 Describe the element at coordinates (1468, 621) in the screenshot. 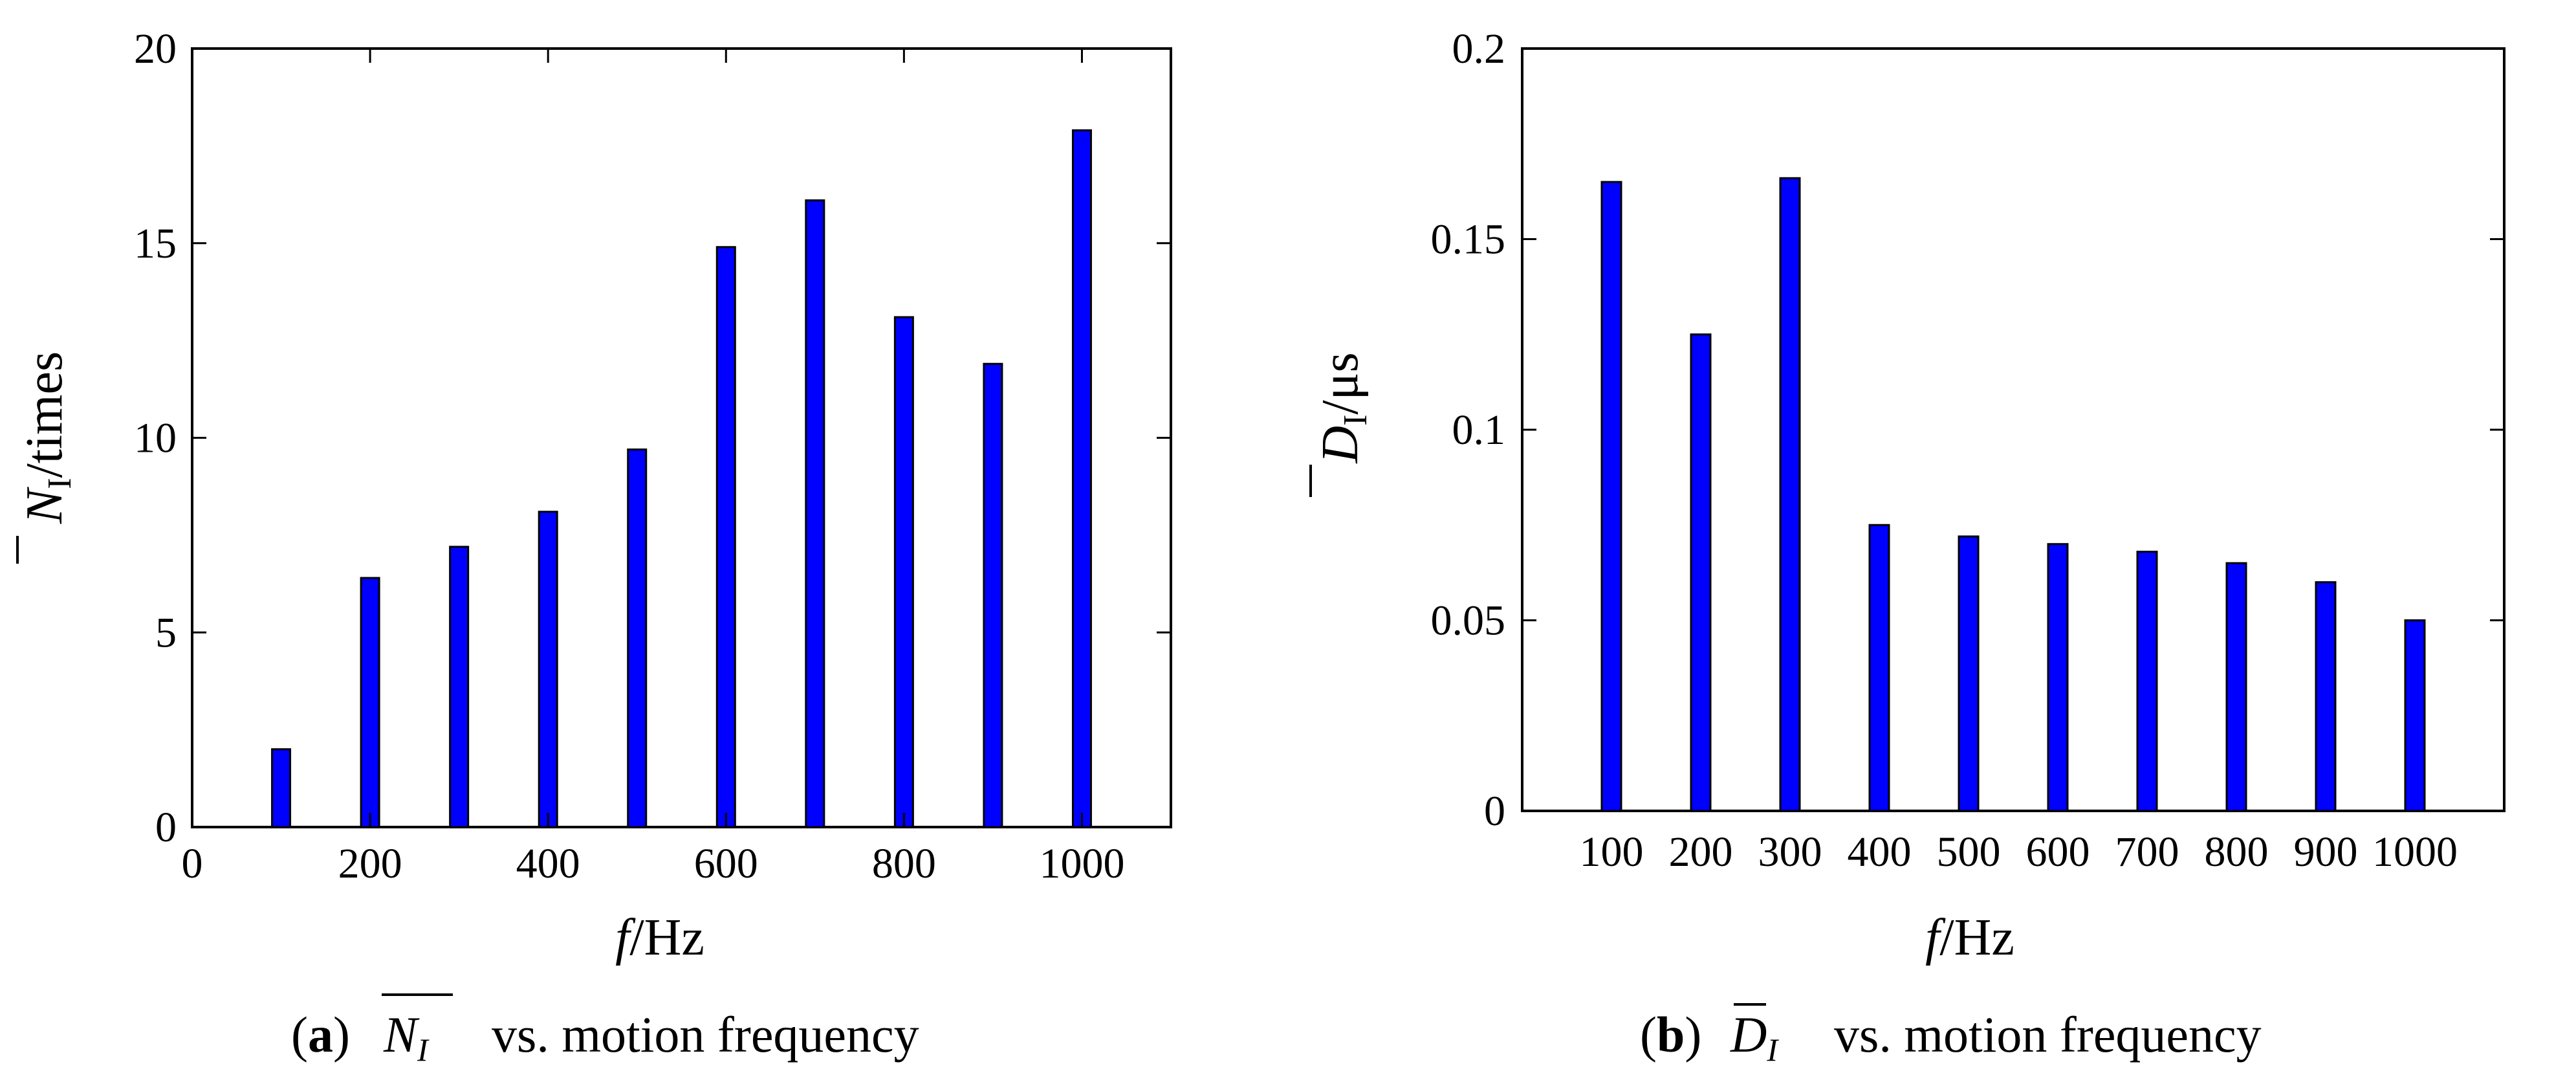

I see `panel-b-y-tick-label: 0.05` at that location.